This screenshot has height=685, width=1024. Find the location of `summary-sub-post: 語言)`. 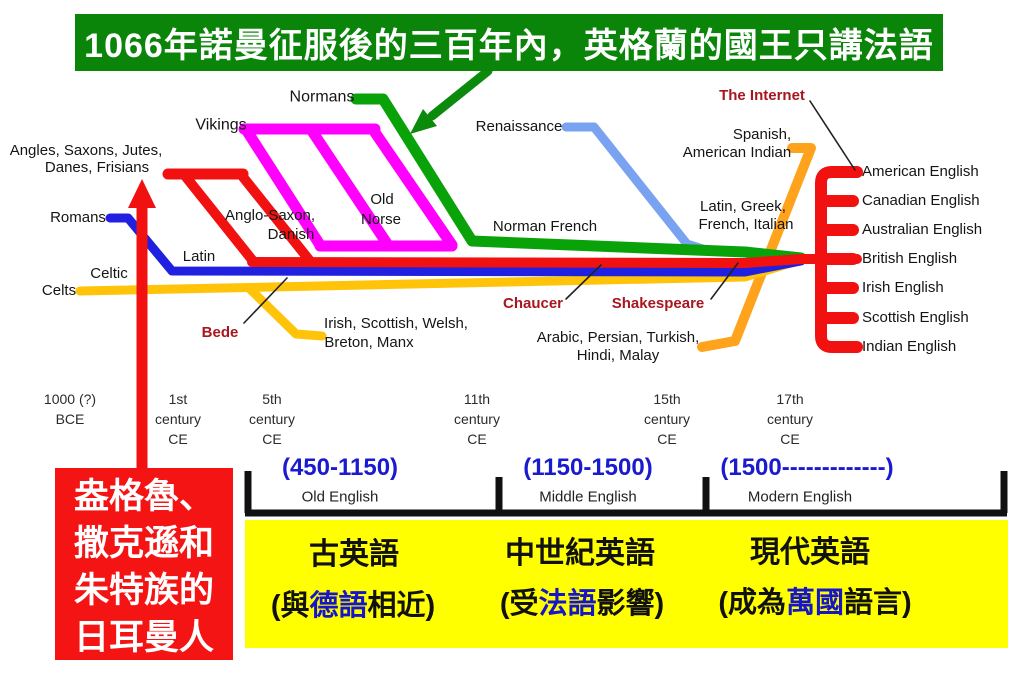

summary-sub-post: 語言) is located at coordinates (878, 603).